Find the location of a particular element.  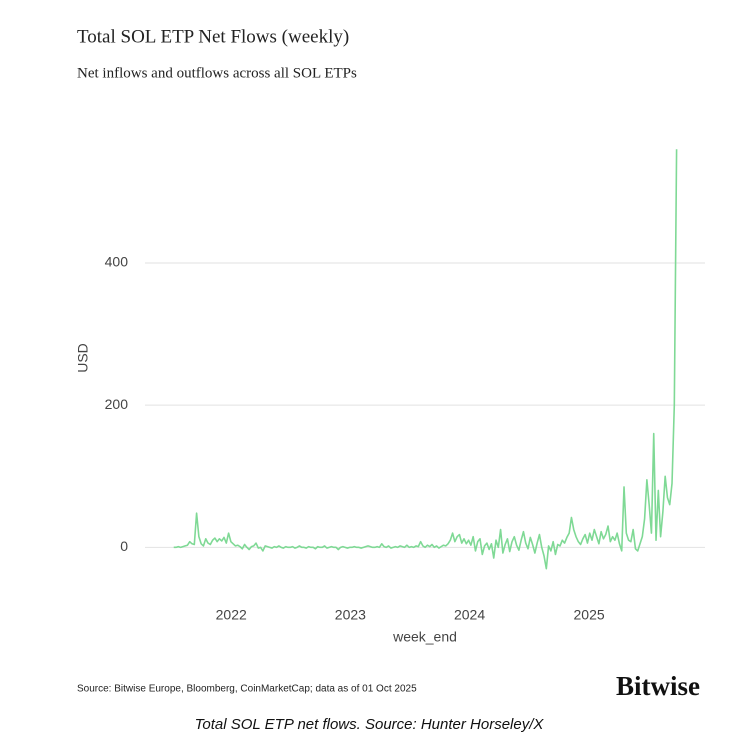

y-tick-label: 200 is located at coordinates (117, 404).